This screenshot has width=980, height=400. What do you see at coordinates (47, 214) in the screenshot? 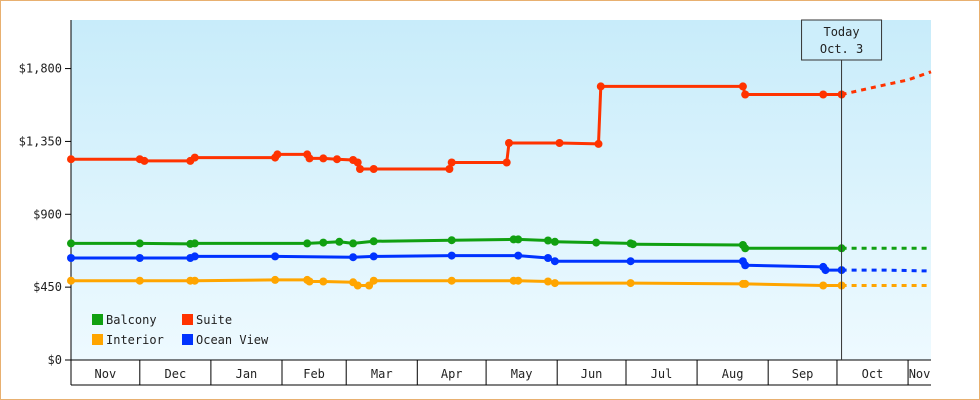
I see `y-tick-label: $900` at bounding box center [47, 214].